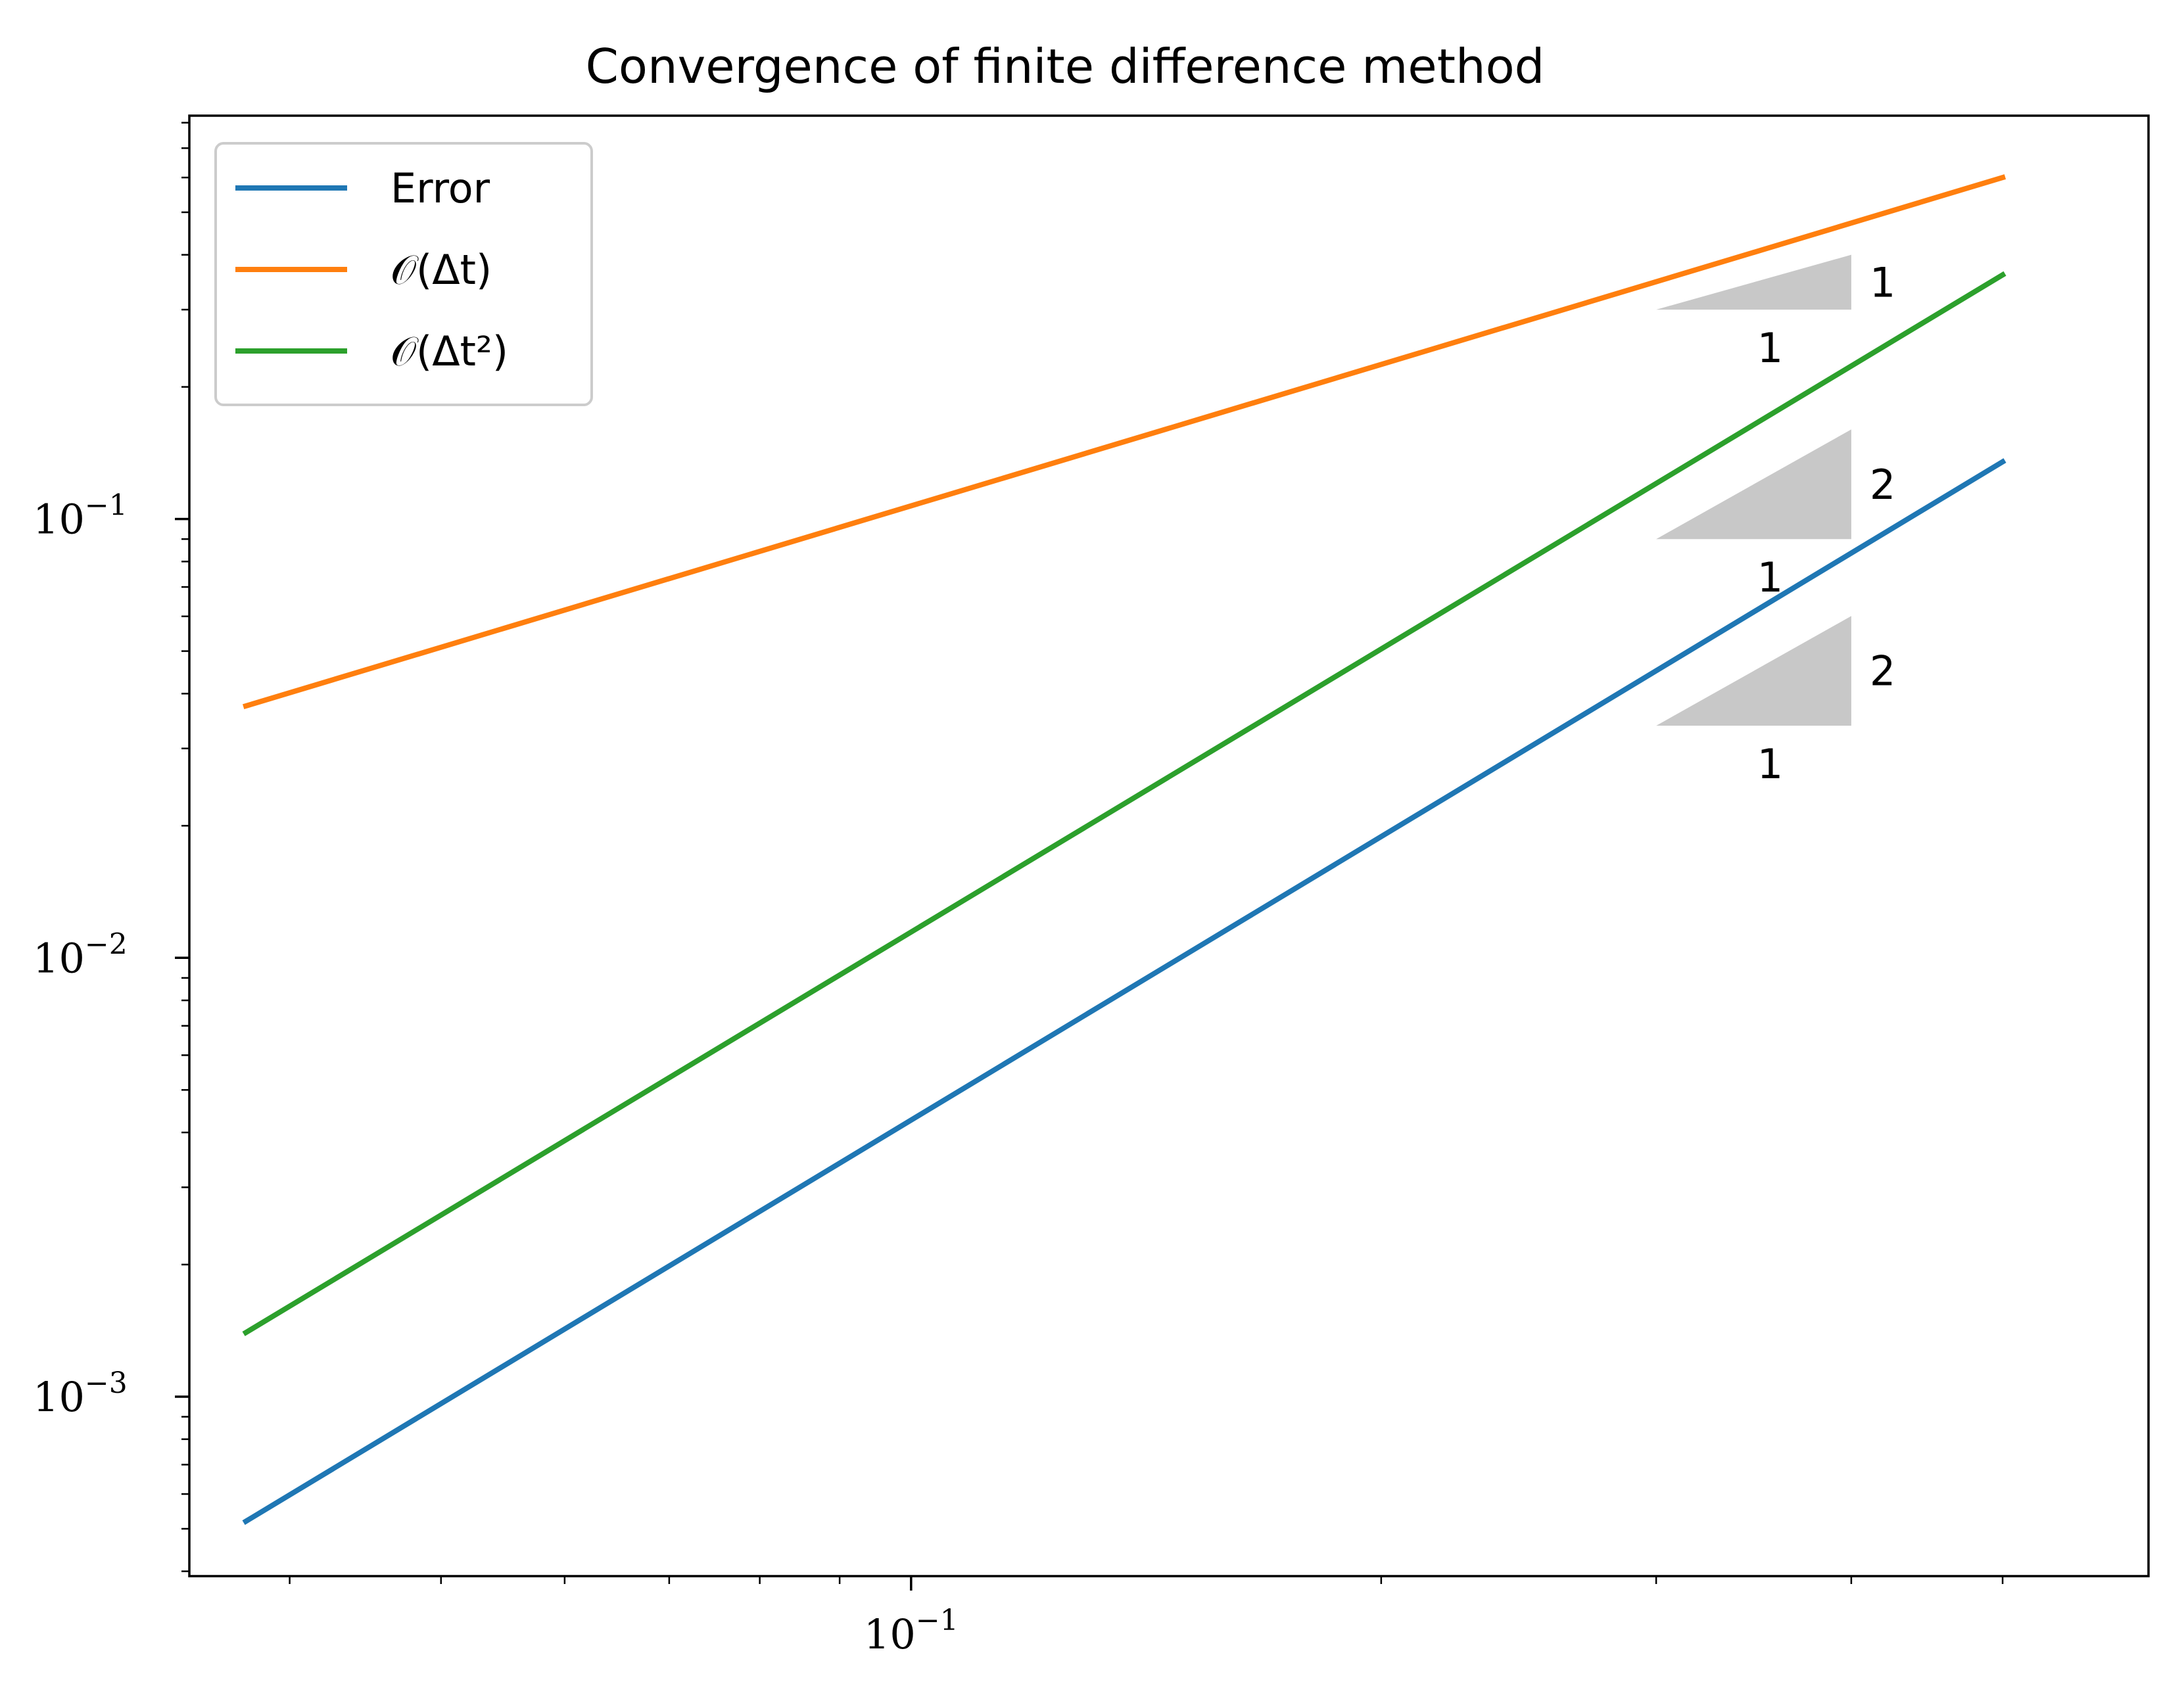  Describe the element at coordinates (1065, 66) in the screenshot. I see `chart-title: Convergence of finite difference method` at that location.